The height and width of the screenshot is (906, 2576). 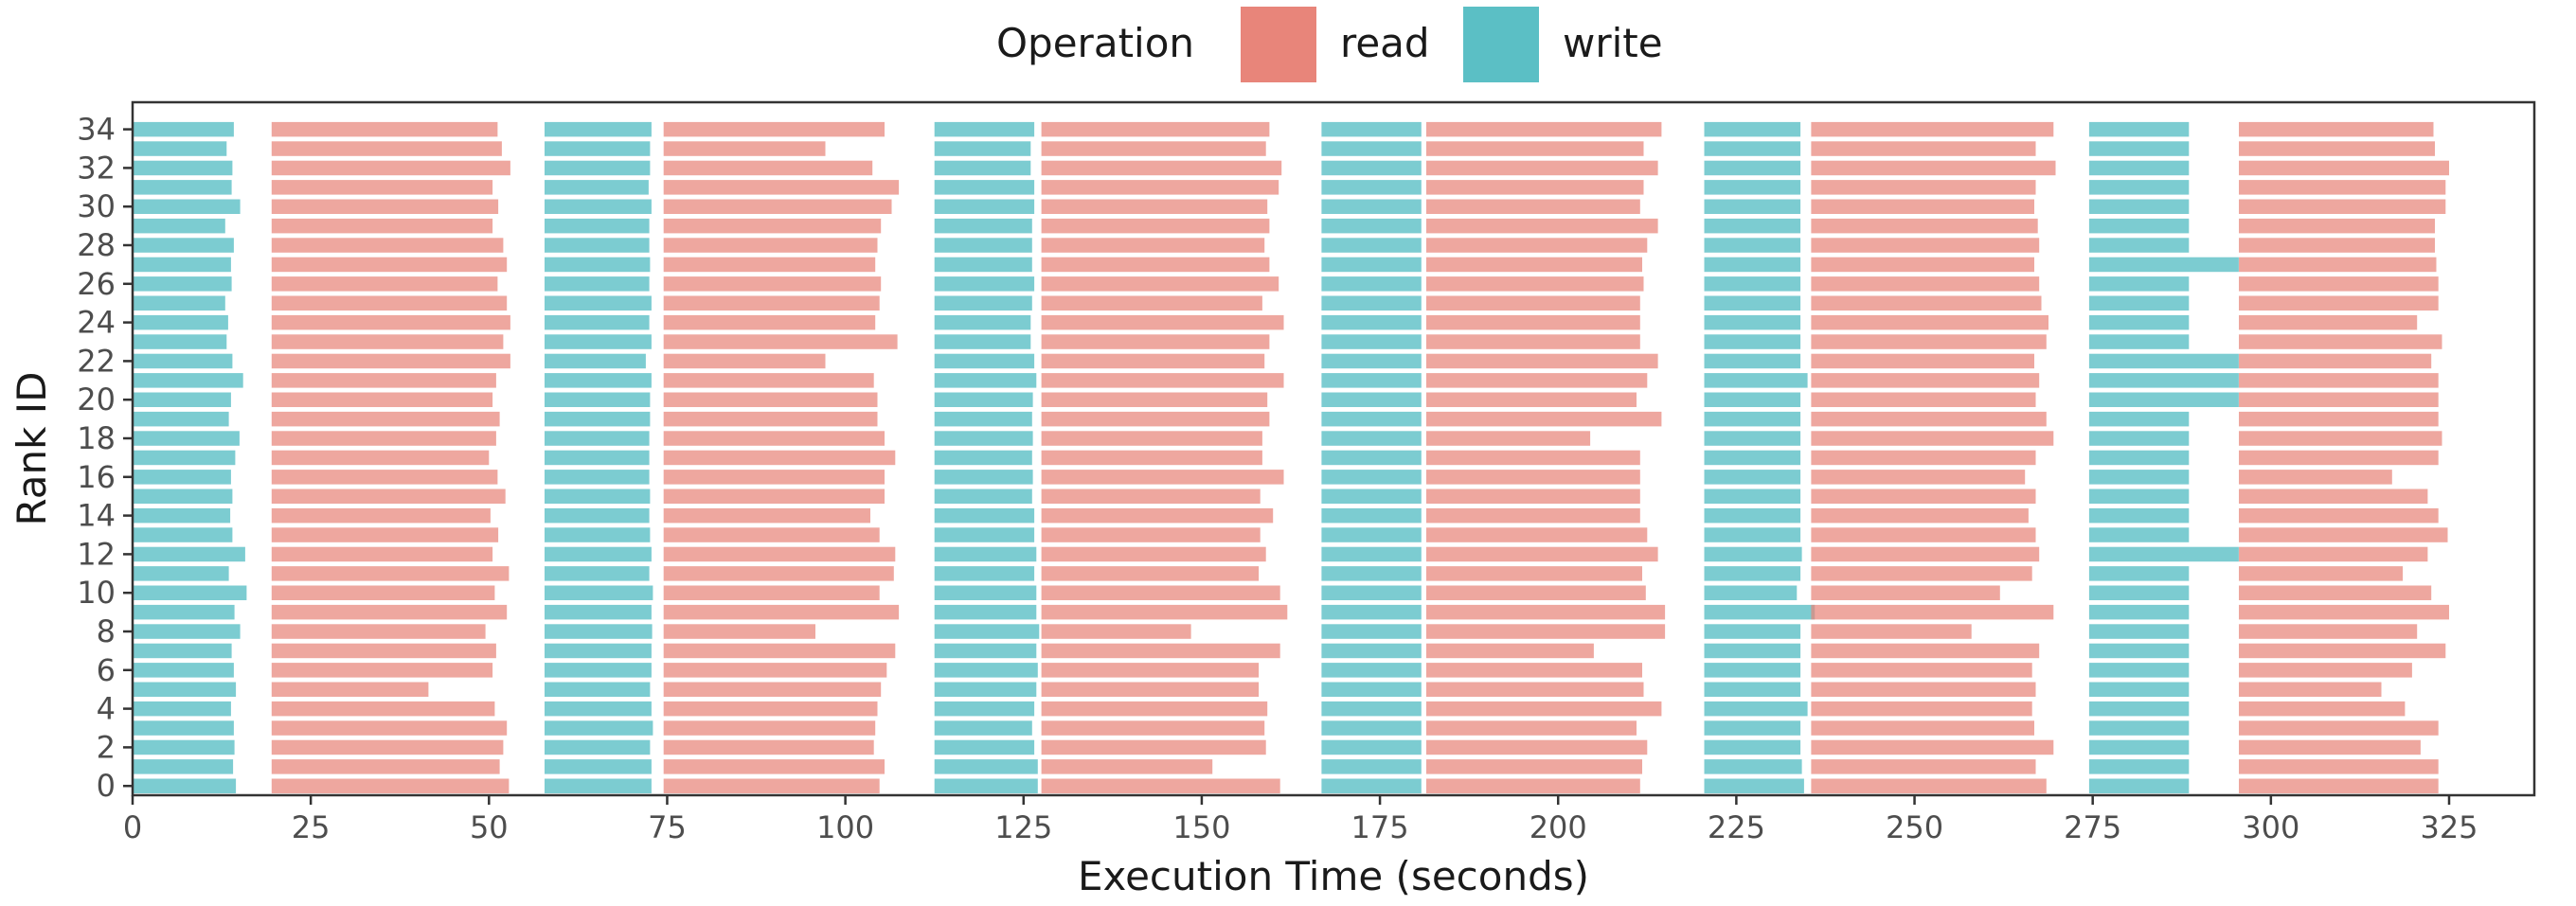 I want to click on read-bar-phase7-rank11, so click(x=1534, y=573).